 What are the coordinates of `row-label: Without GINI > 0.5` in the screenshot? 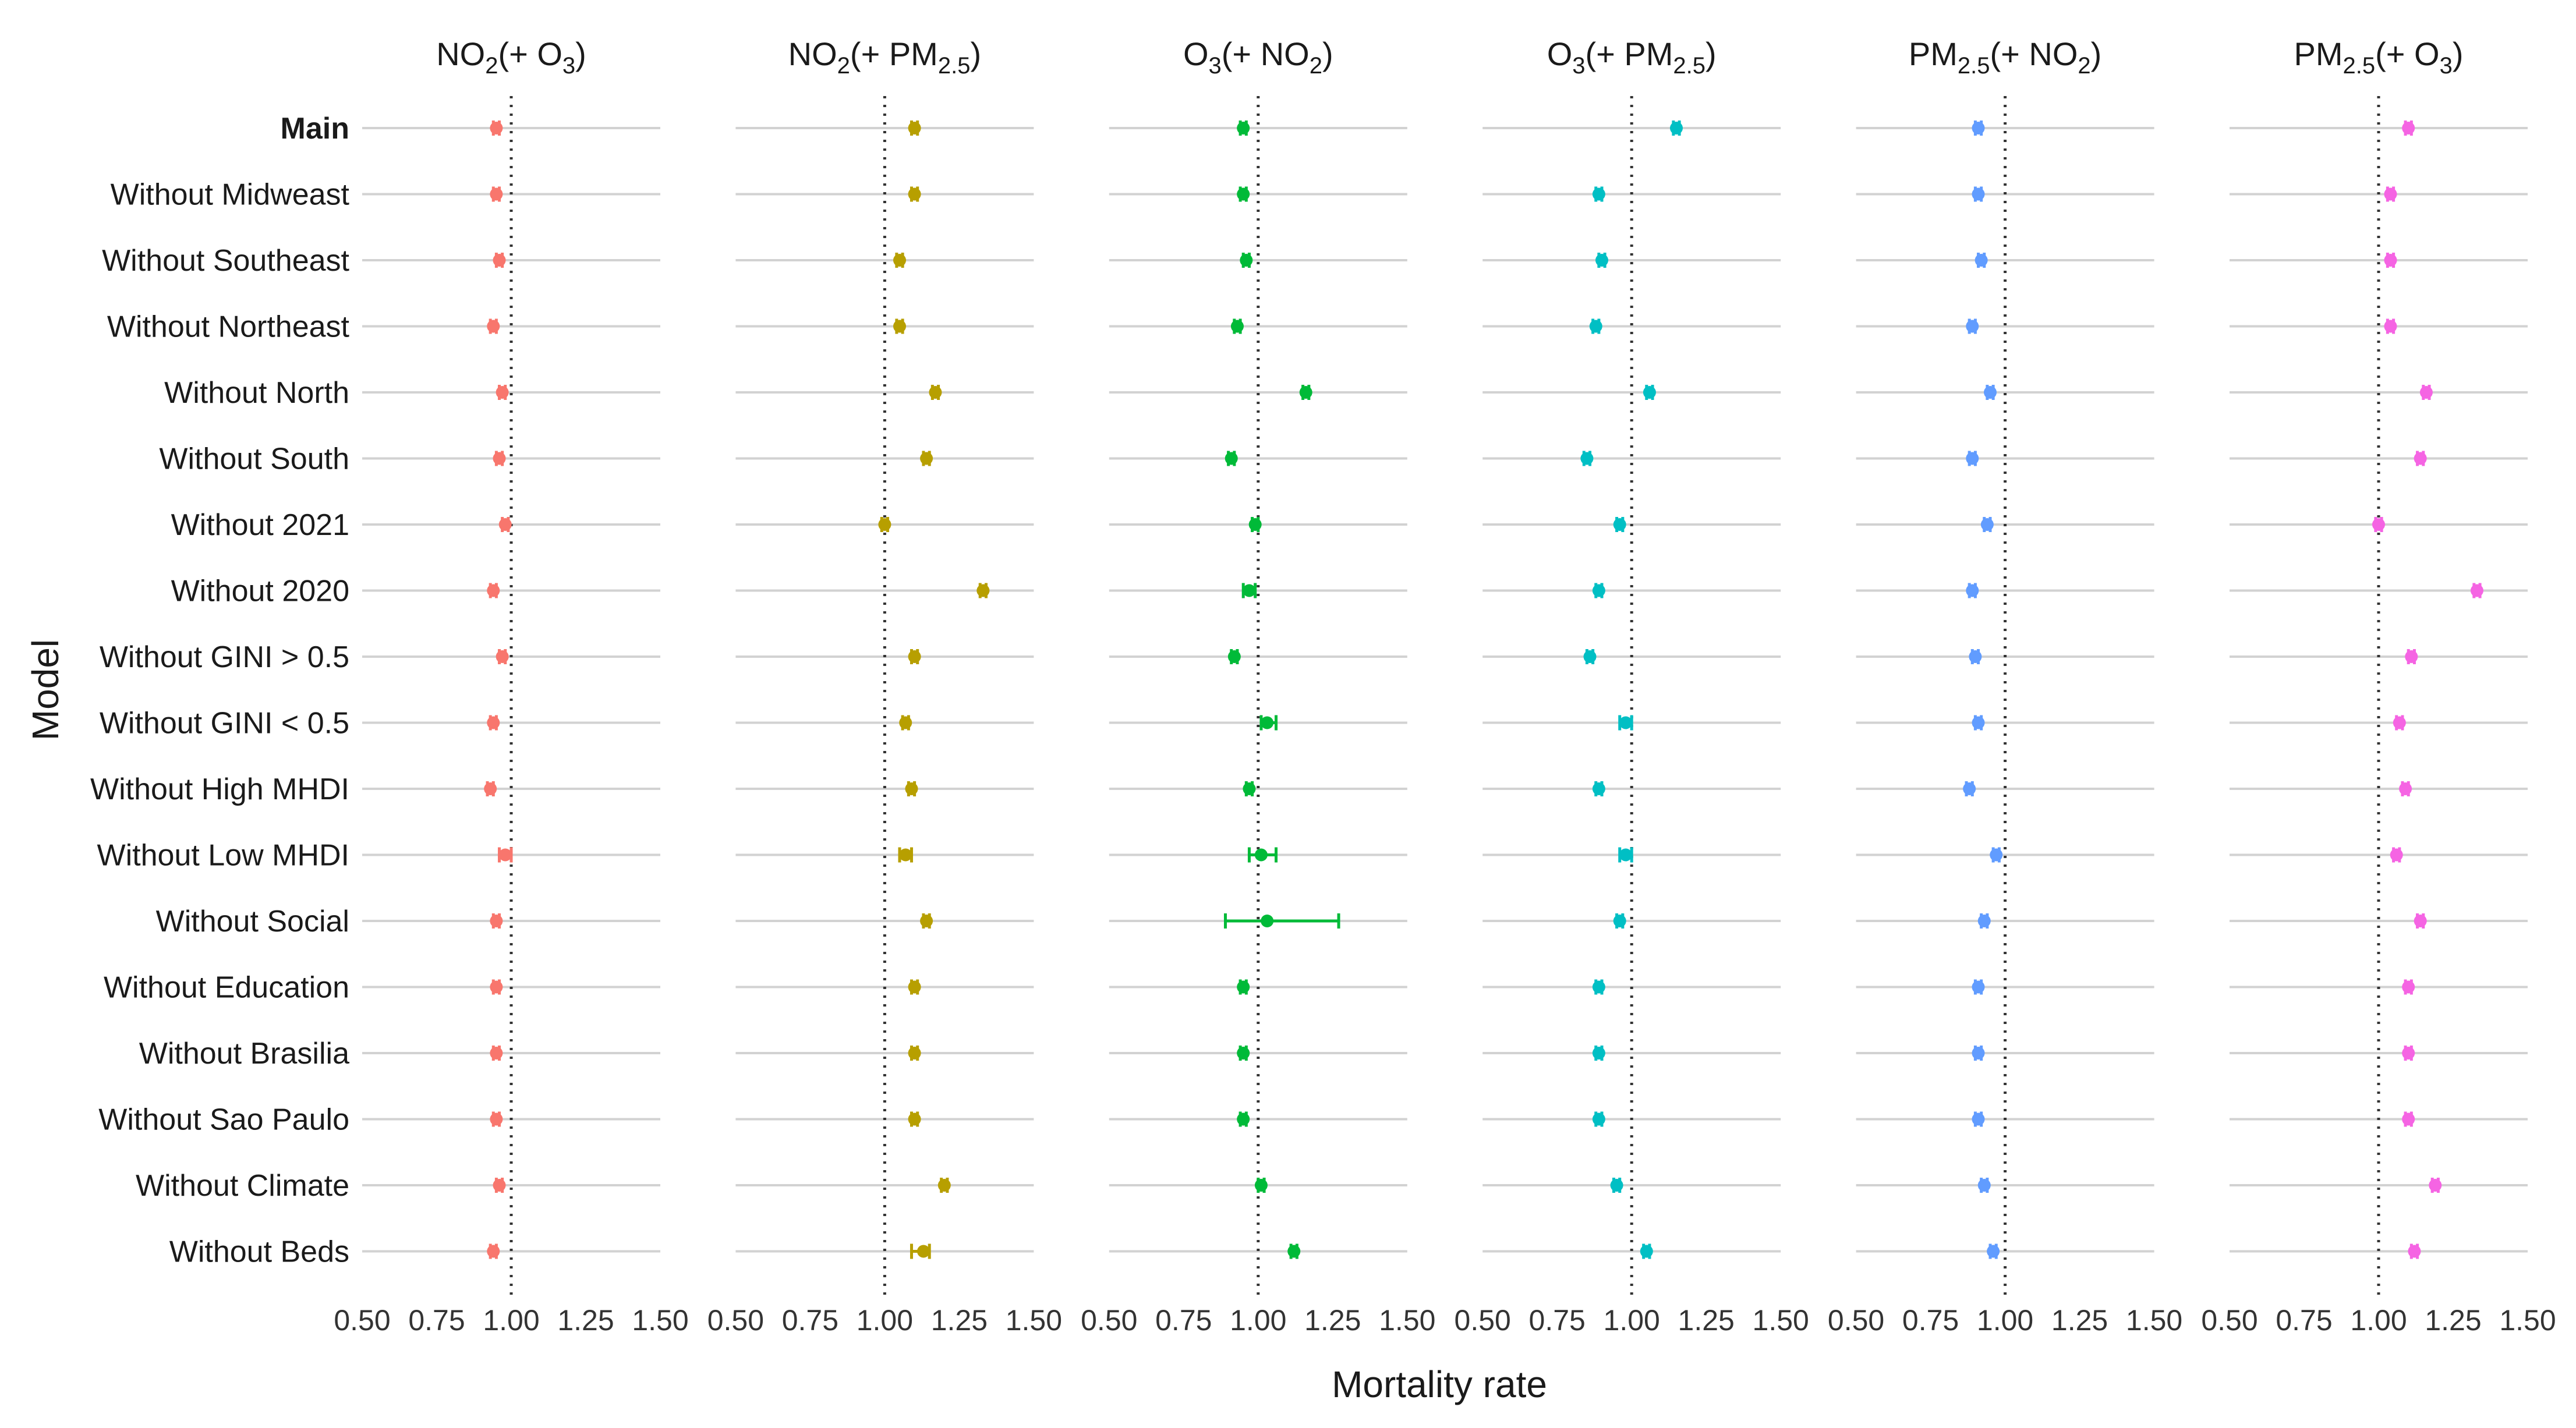 It's located at (225, 657).